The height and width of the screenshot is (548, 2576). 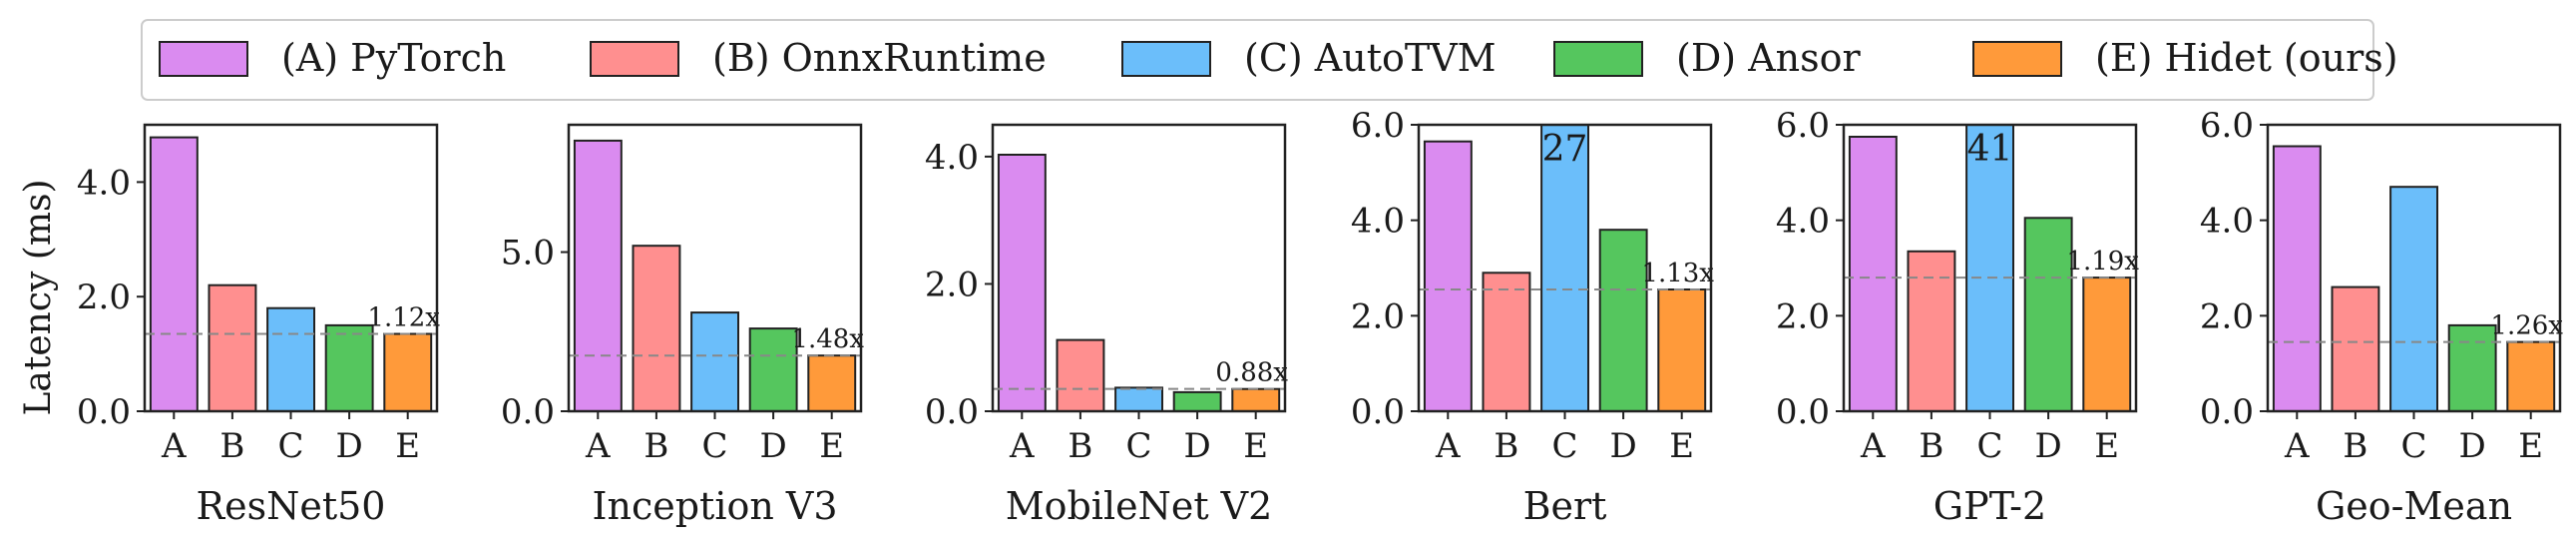 I want to click on overflow-value-label: 27, so click(x=1565, y=150).